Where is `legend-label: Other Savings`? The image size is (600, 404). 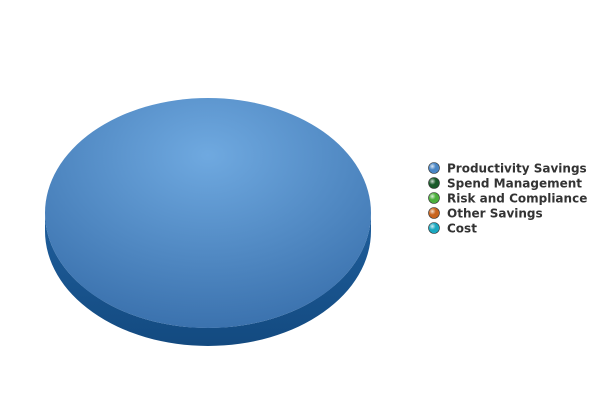
legend-label: Other Savings is located at coordinates (495, 214).